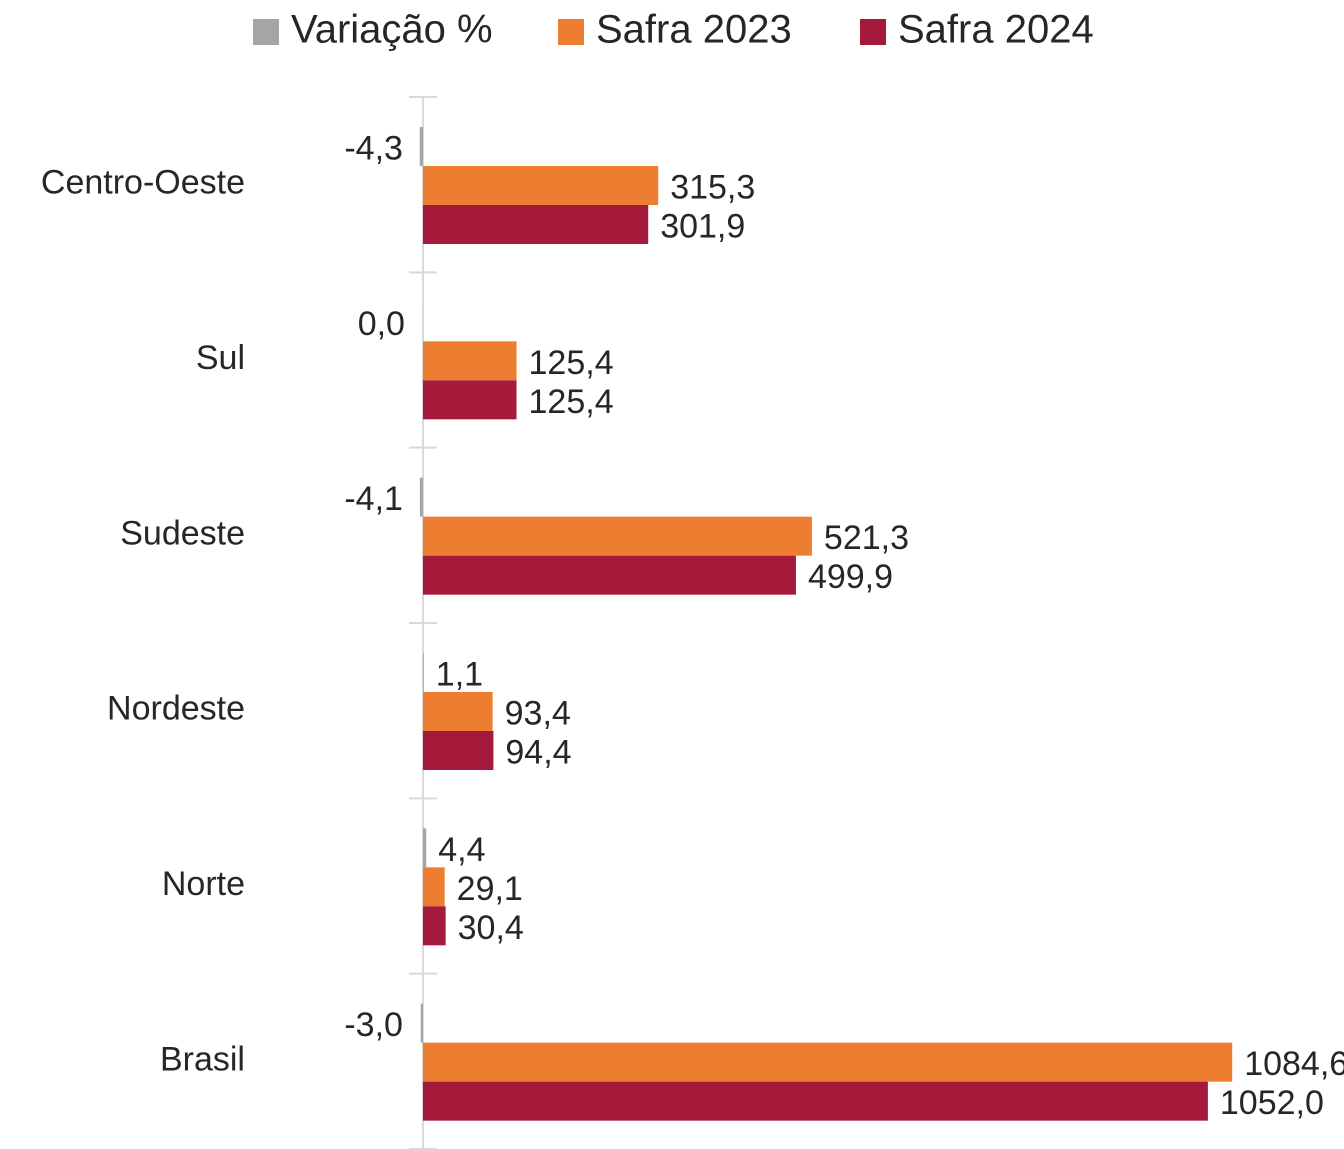 The height and width of the screenshot is (1149, 1344). What do you see at coordinates (996, 30) in the screenshot?
I see `legend-label: Safra 2024` at bounding box center [996, 30].